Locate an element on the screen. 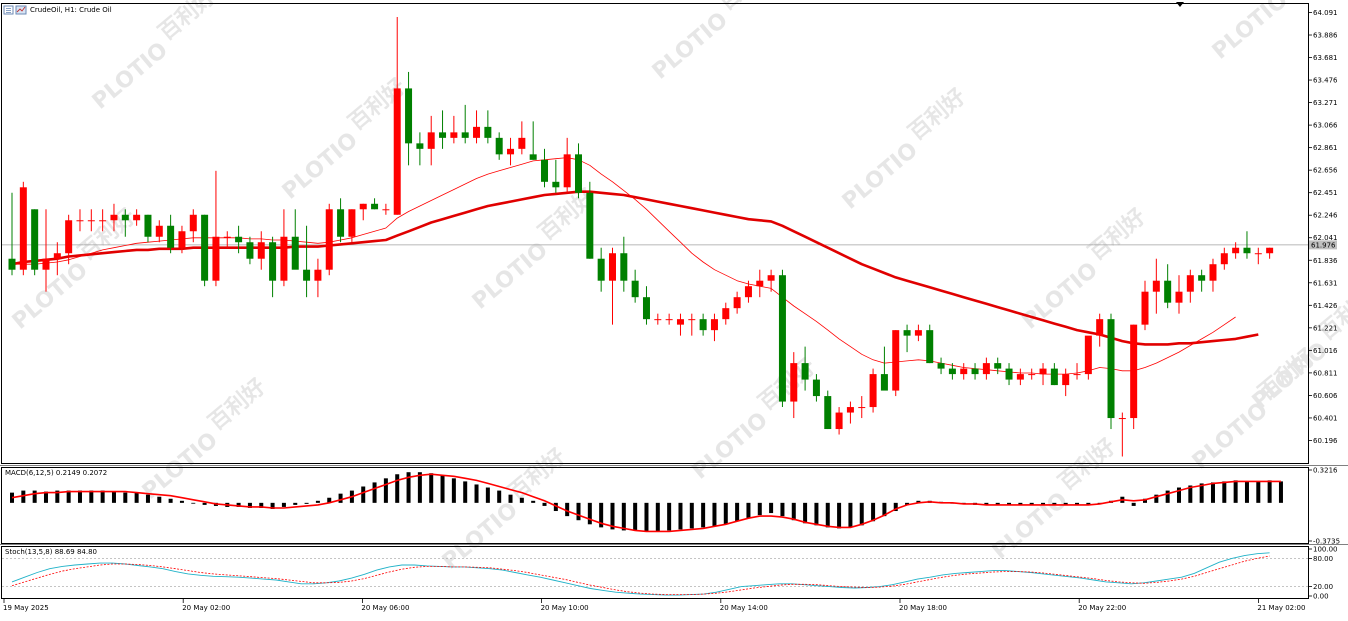 Image resolution: width=1348 pixels, height=621 pixels. chart-menu-icon is located at coordinates (8, 10).